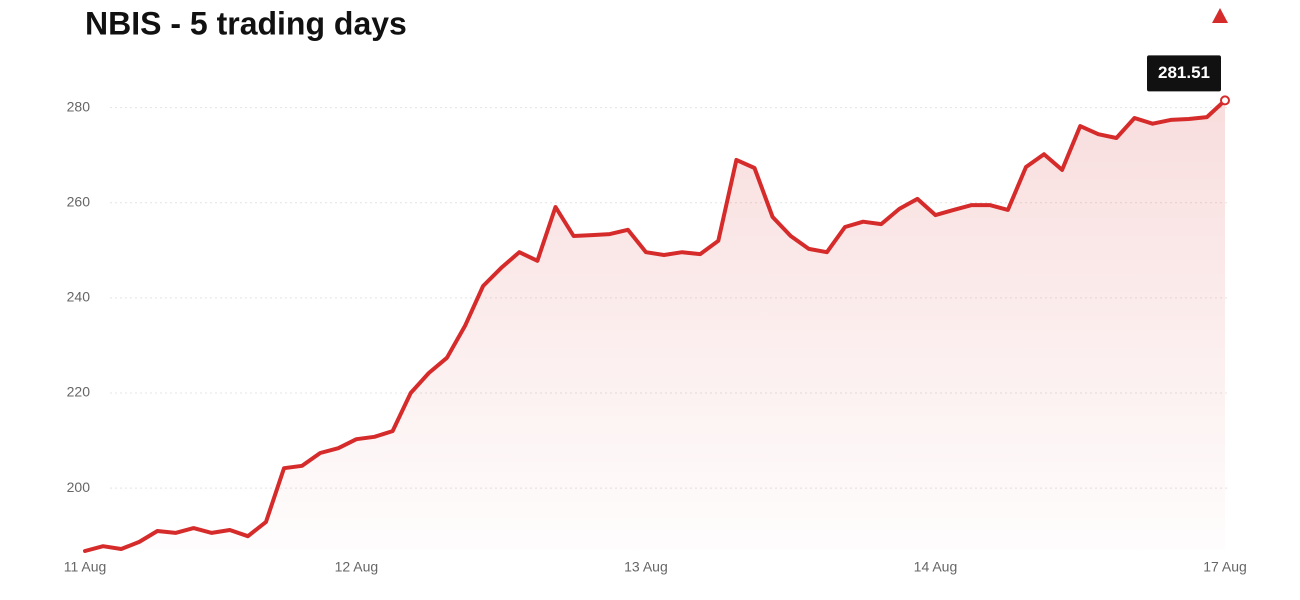 The image size is (1300, 600). What do you see at coordinates (646, 567) in the screenshot?
I see `x-tick-label: 13 Aug` at bounding box center [646, 567].